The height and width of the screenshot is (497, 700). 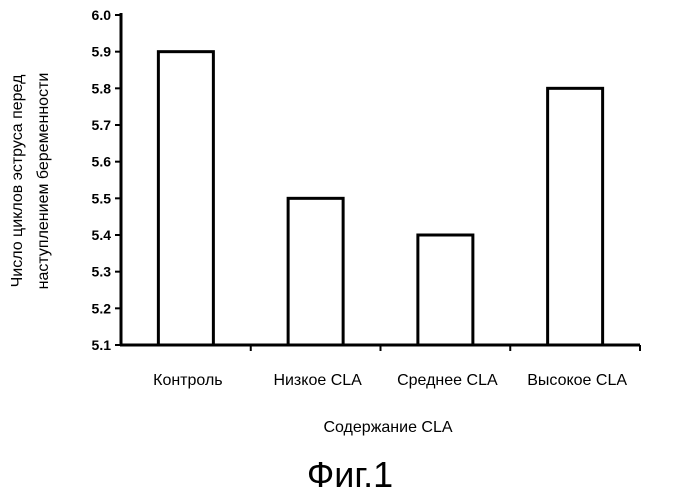 What do you see at coordinates (102, 272) in the screenshot?
I see `y-tick-label: 5.3` at bounding box center [102, 272].